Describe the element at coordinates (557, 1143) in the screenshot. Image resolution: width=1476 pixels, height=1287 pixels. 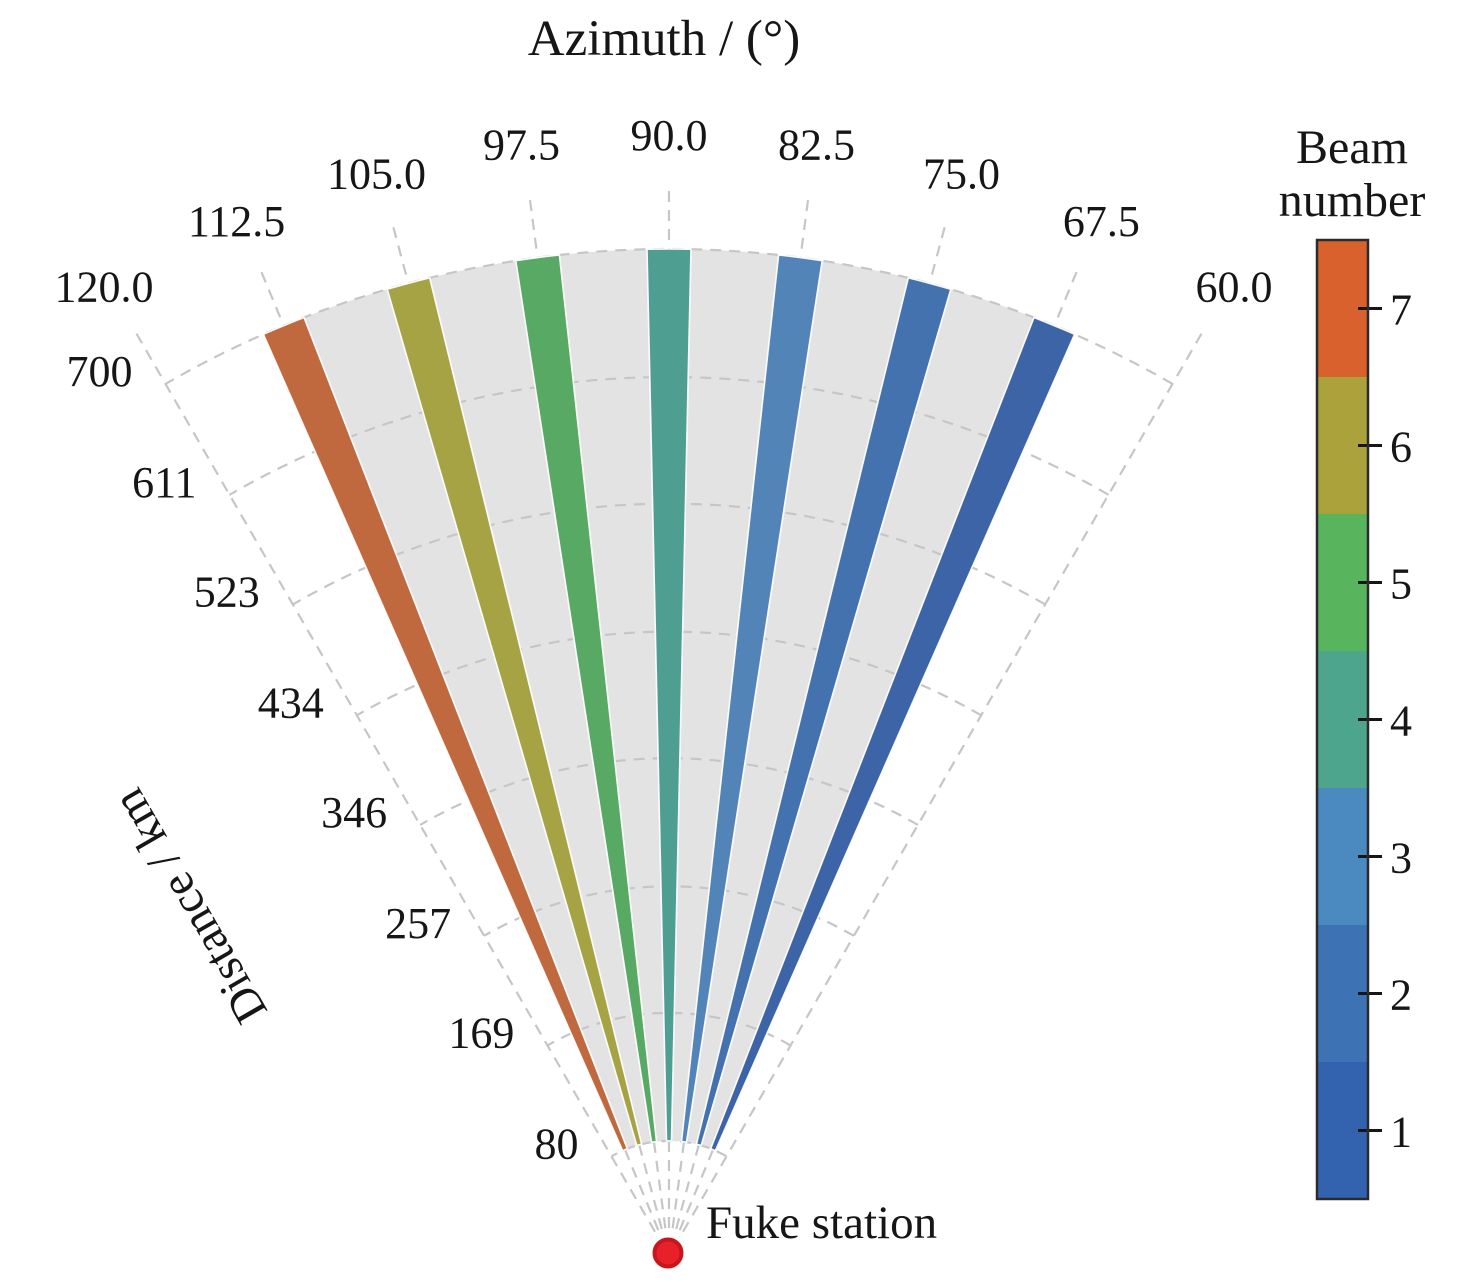
I see `distance-tick-label-80: 80` at that location.